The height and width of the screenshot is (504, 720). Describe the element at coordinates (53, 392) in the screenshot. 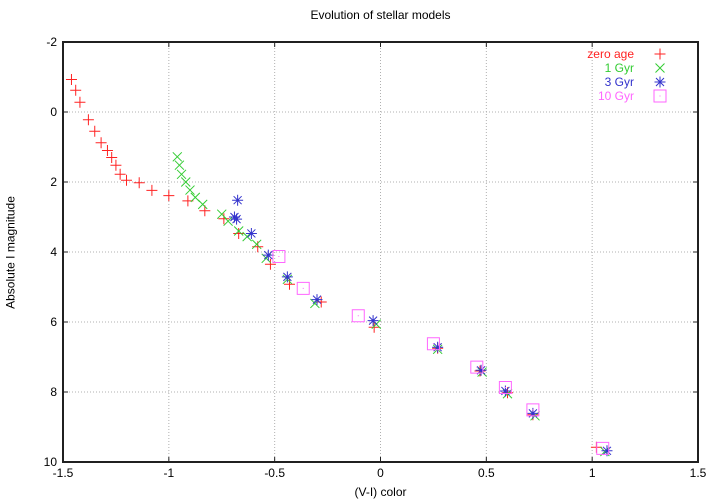

I see `y-tick-label: 8` at that location.